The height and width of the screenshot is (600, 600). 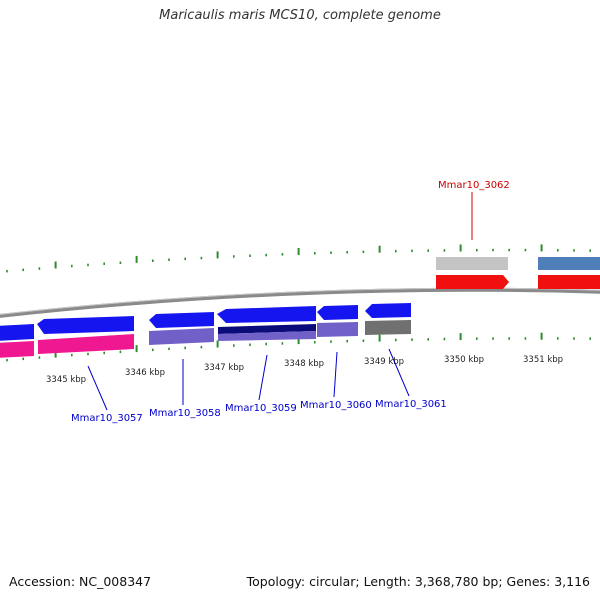 What do you see at coordinates (474, 185) in the screenshot?
I see `gene-label-mmar10-3062: Mmar10_3062` at bounding box center [474, 185].